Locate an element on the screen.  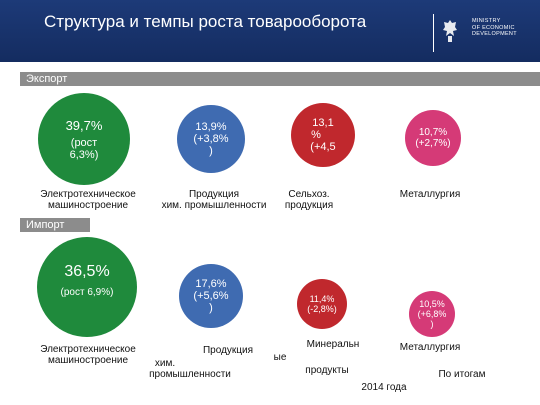
import-label-minerals-1: Минеральн is located at coordinates (333, 344).